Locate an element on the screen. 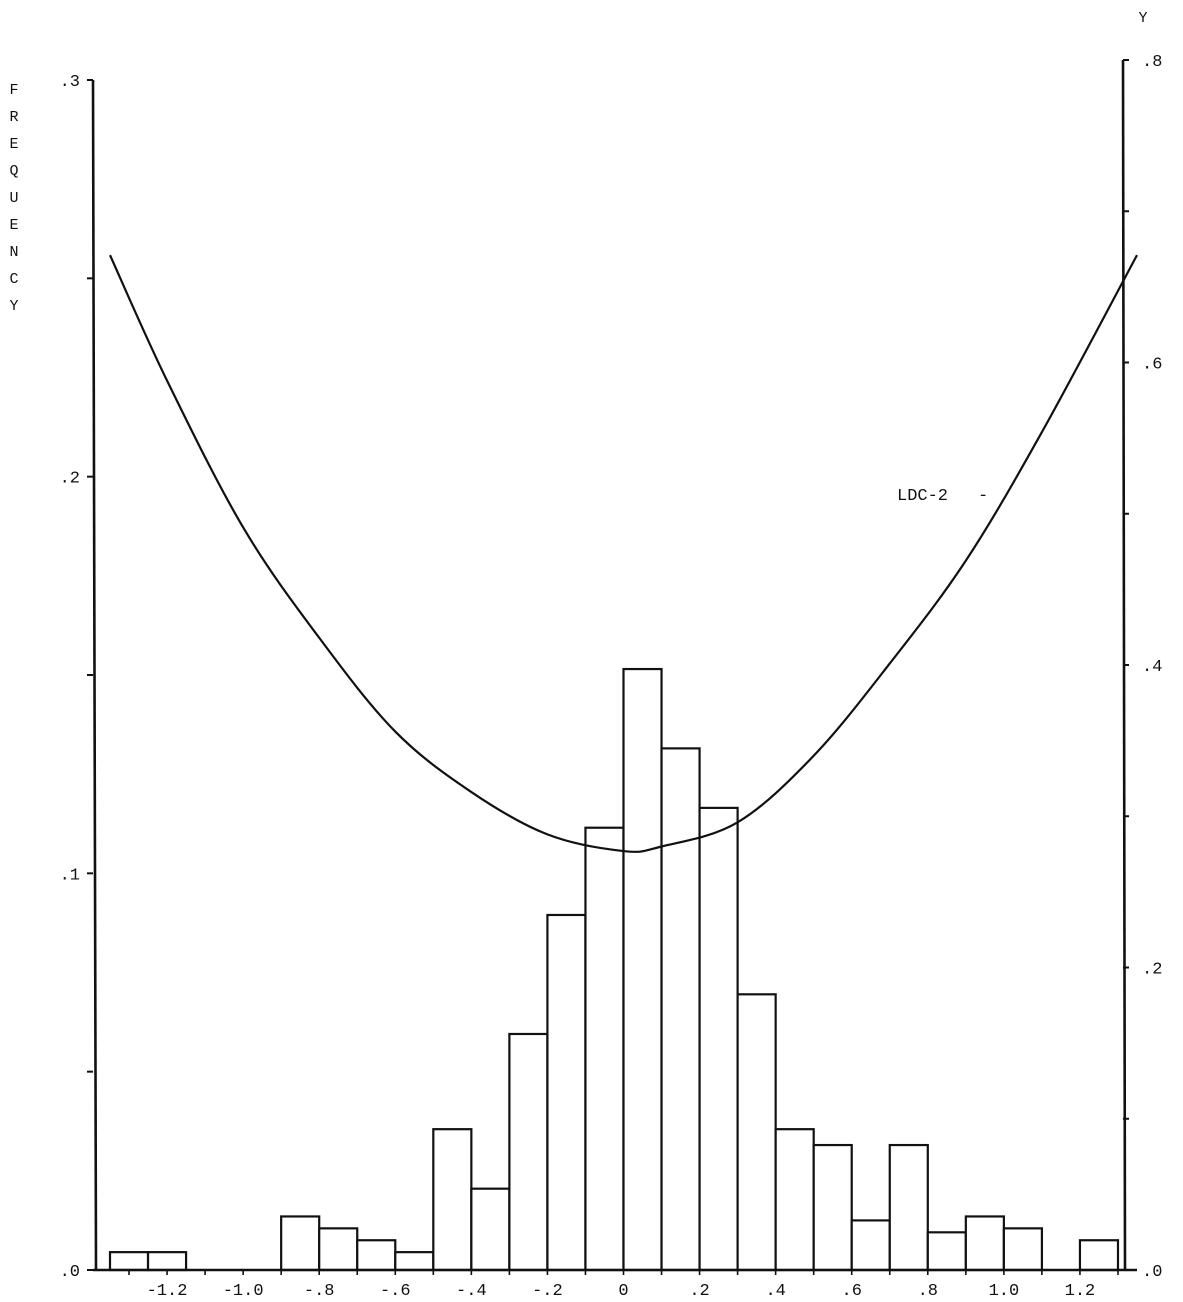  right-tick-label: .6 is located at coordinates (1152, 365).